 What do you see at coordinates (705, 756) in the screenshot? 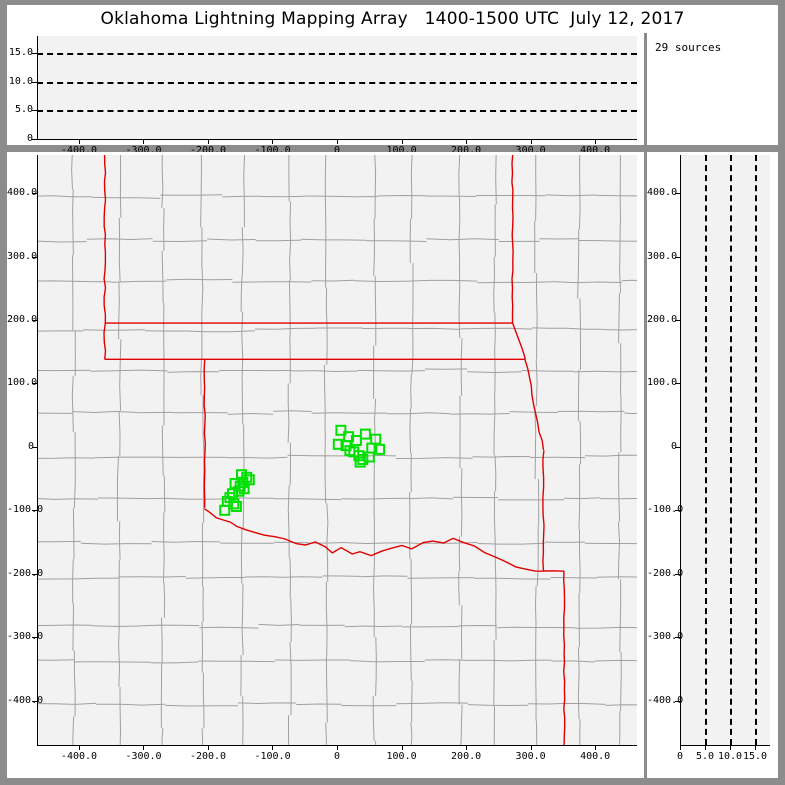
I see `right-panel-x-tick-label: 5.0` at bounding box center [705, 756].